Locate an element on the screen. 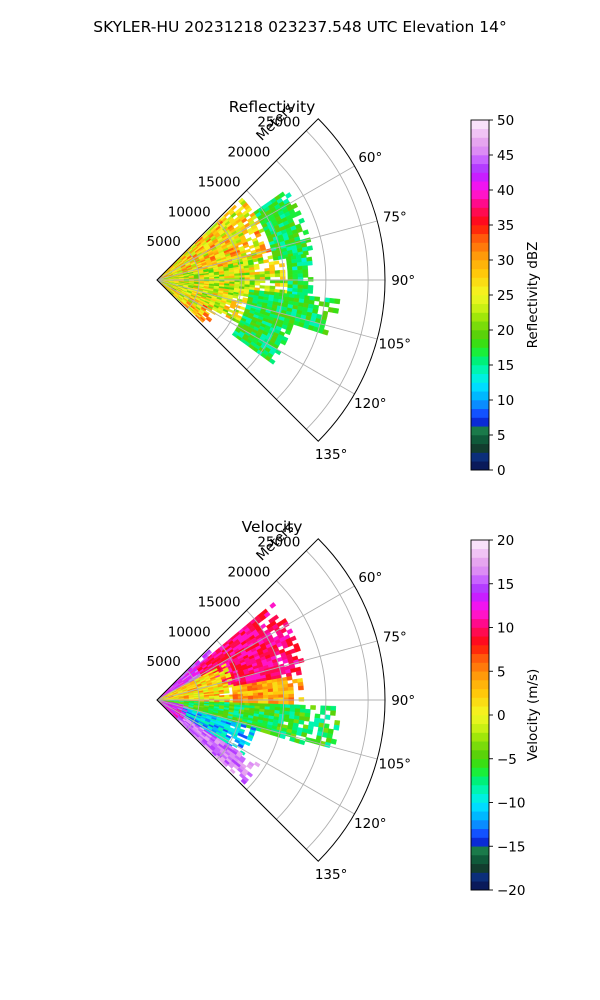 This screenshot has width=600, height=1000. colorbar: −20 −15 −10 −5 0 5 10 15 20 Velocity (m/s) is located at coordinates (505, 716).